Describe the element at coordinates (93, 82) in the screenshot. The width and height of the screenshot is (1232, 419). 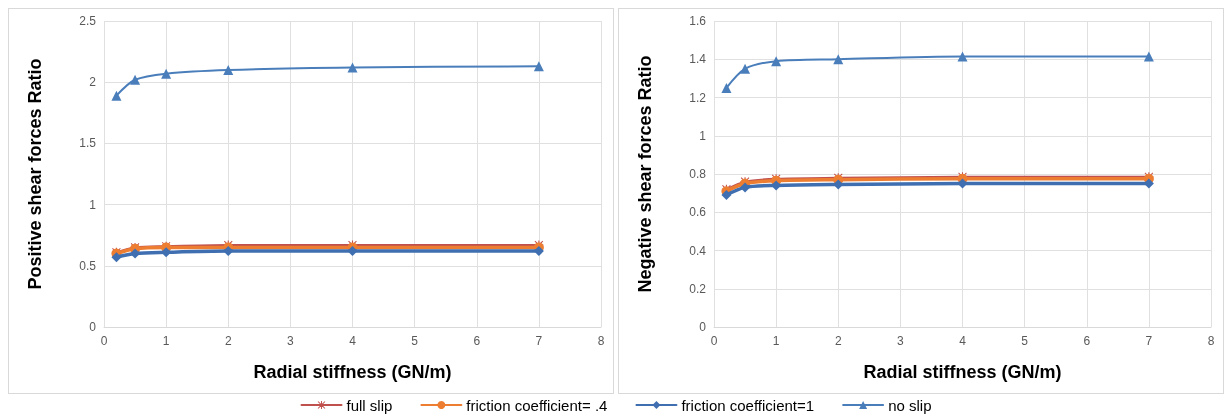
I see `y-tick-label: 2` at that location.